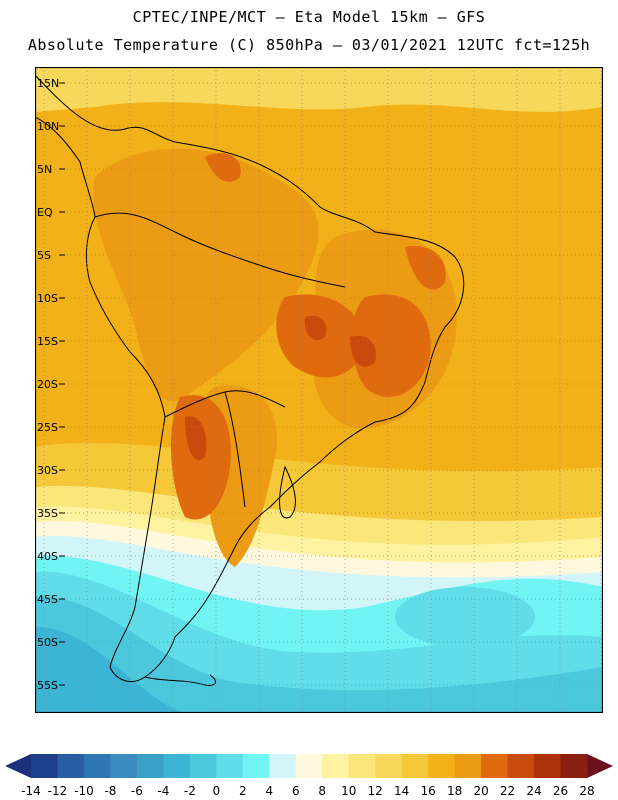 The image size is (618, 800). I want to click on lat-tick-label: 10S, so click(47, 298).